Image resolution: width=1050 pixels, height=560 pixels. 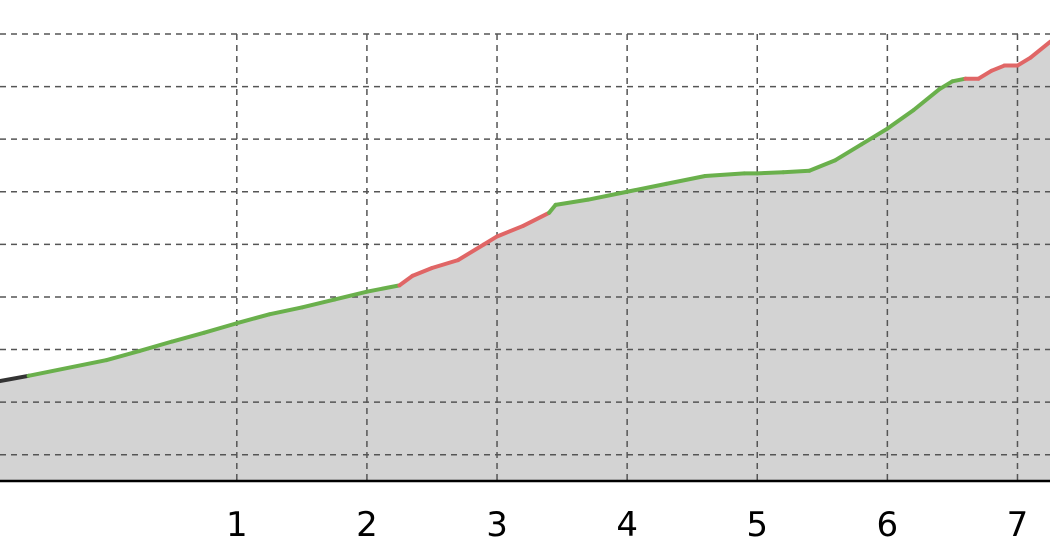 I want to click on x-tick-label-4: 4, so click(x=627, y=525).